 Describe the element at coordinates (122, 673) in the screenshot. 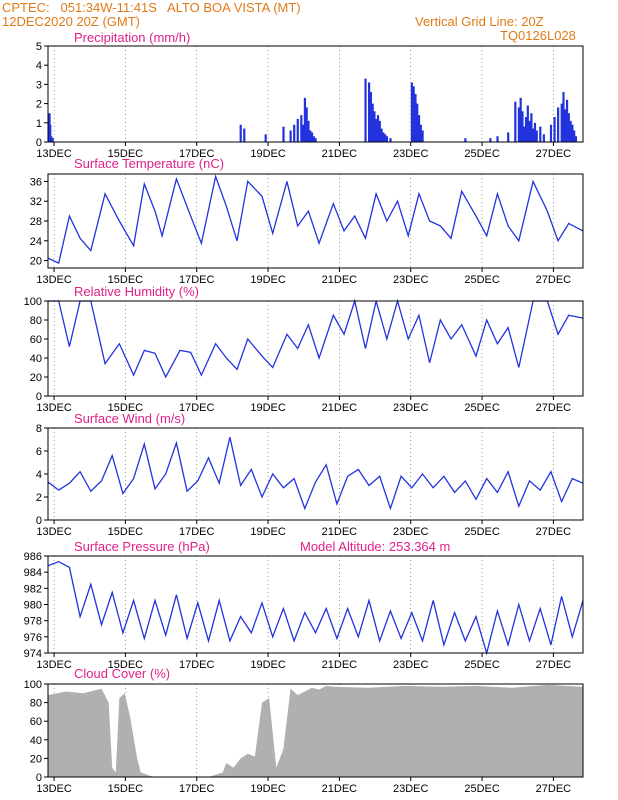

I see `panel-title: Cloud Cover (%)` at that location.